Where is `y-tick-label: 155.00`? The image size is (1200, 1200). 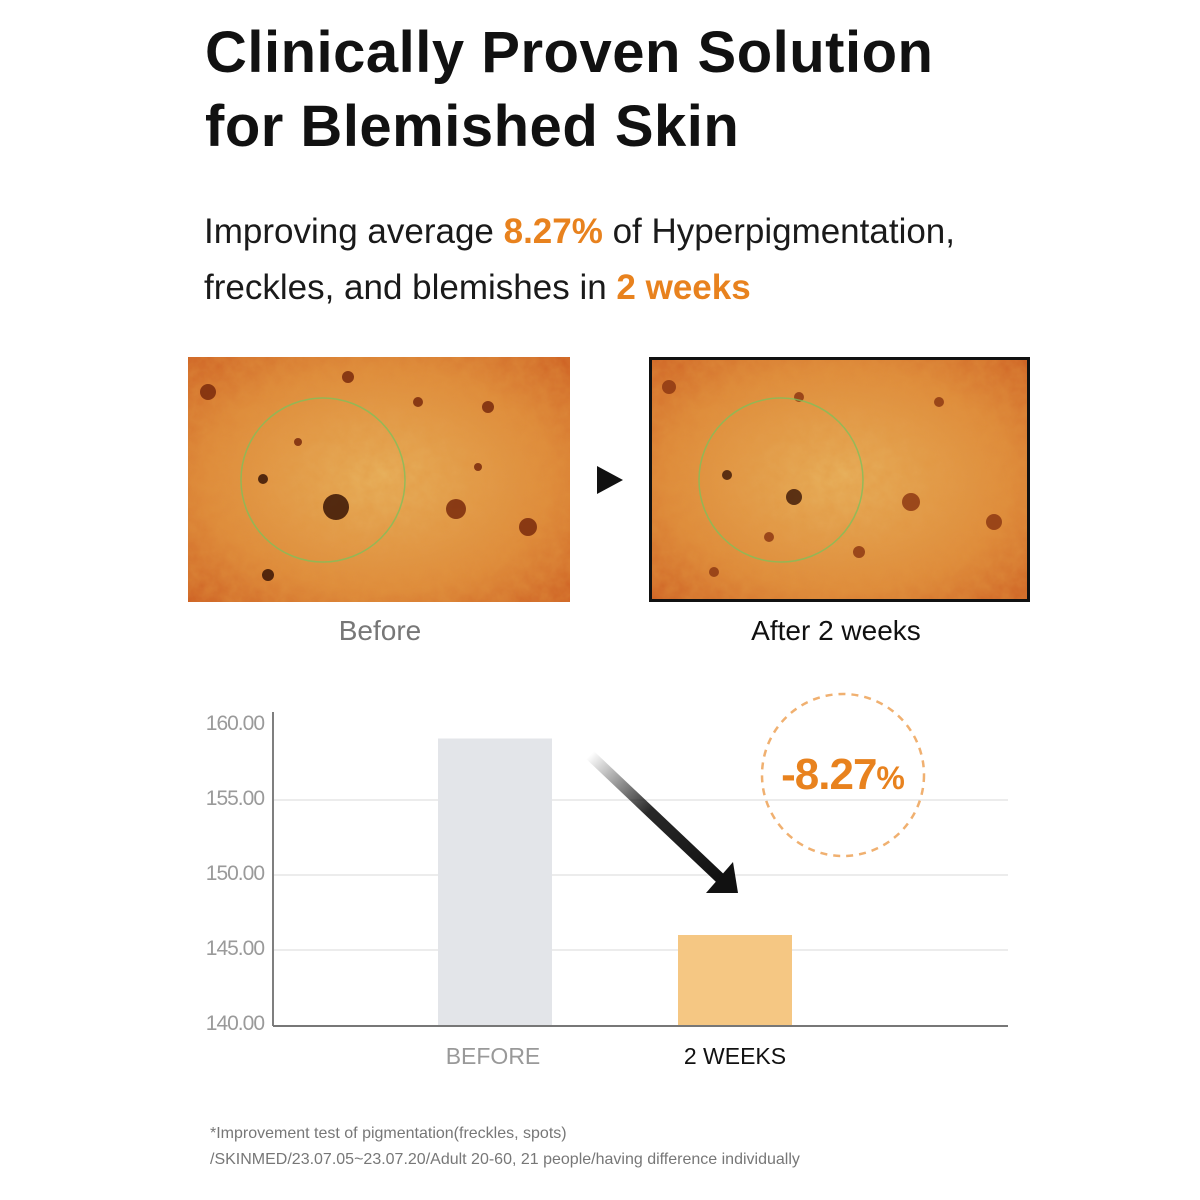 y-tick-label: 155.00 is located at coordinates (235, 798).